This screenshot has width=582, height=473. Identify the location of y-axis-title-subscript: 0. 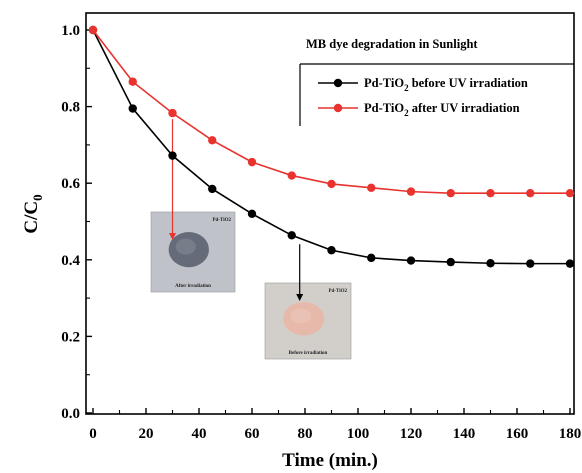
(37, 197).